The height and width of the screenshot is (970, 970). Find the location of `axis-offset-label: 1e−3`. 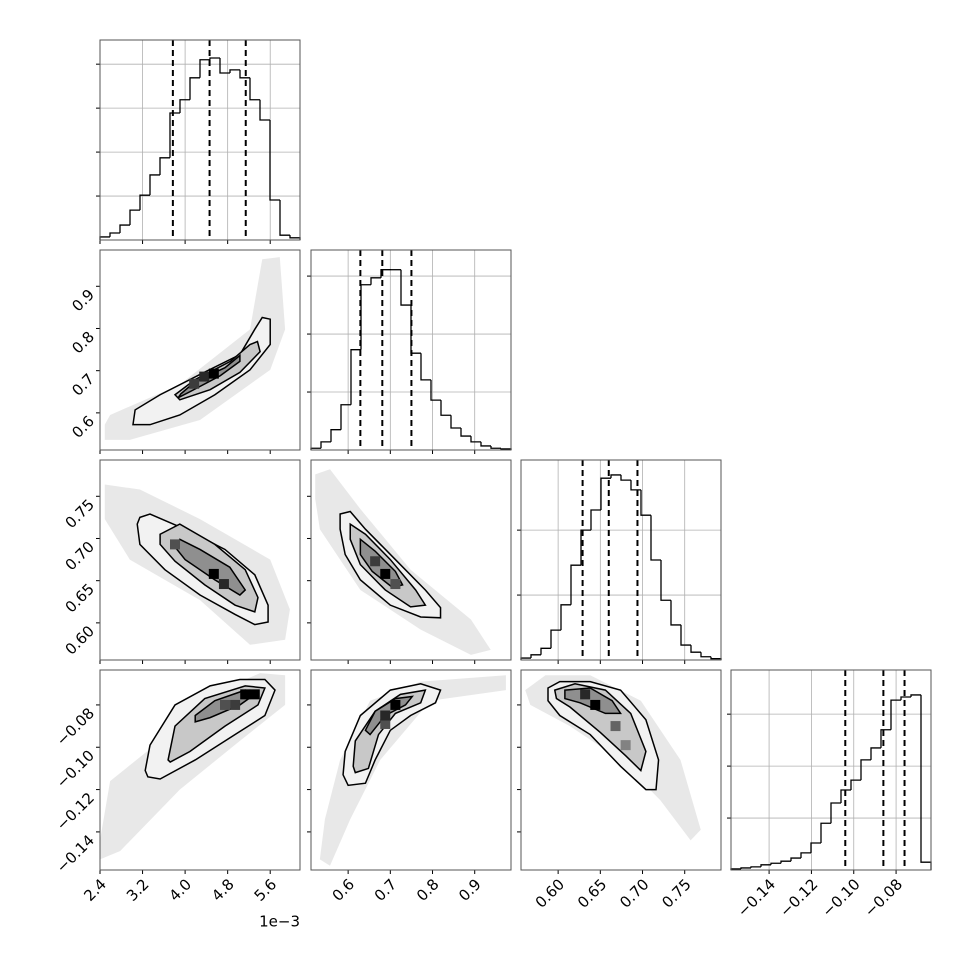

axis-offset-label: 1e−3 is located at coordinates (279, 922).